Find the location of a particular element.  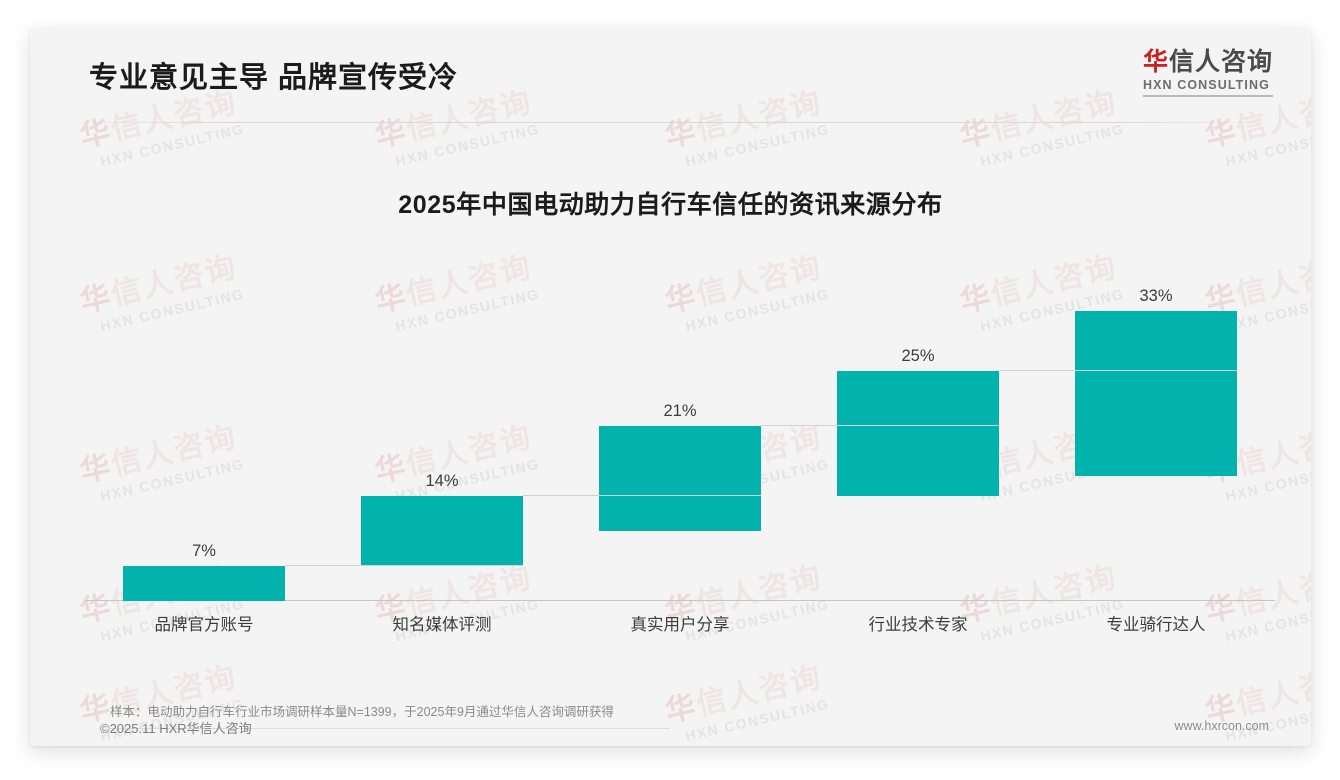

footnote-divider is located at coordinates (390, 728).